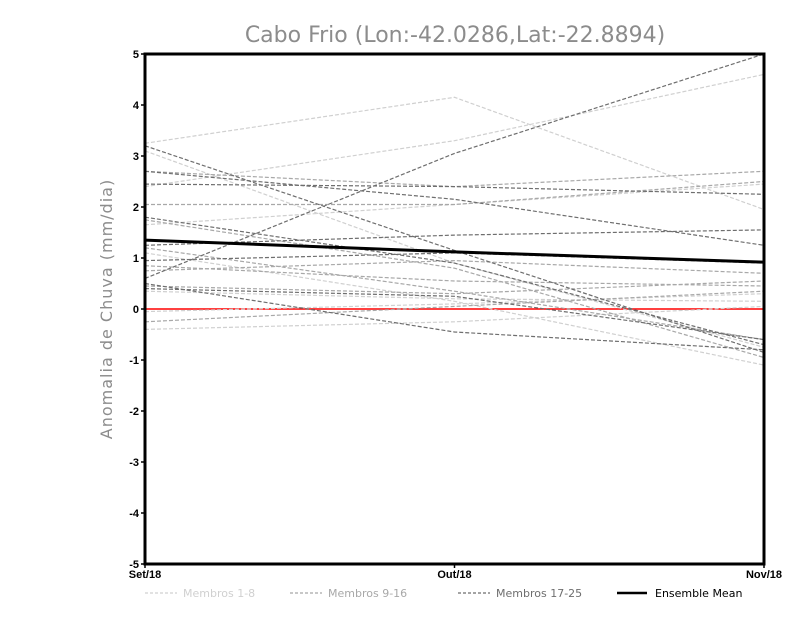  What do you see at coordinates (454, 575) in the screenshot?
I see `x-tick-label: Out/18` at bounding box center [454, 575].